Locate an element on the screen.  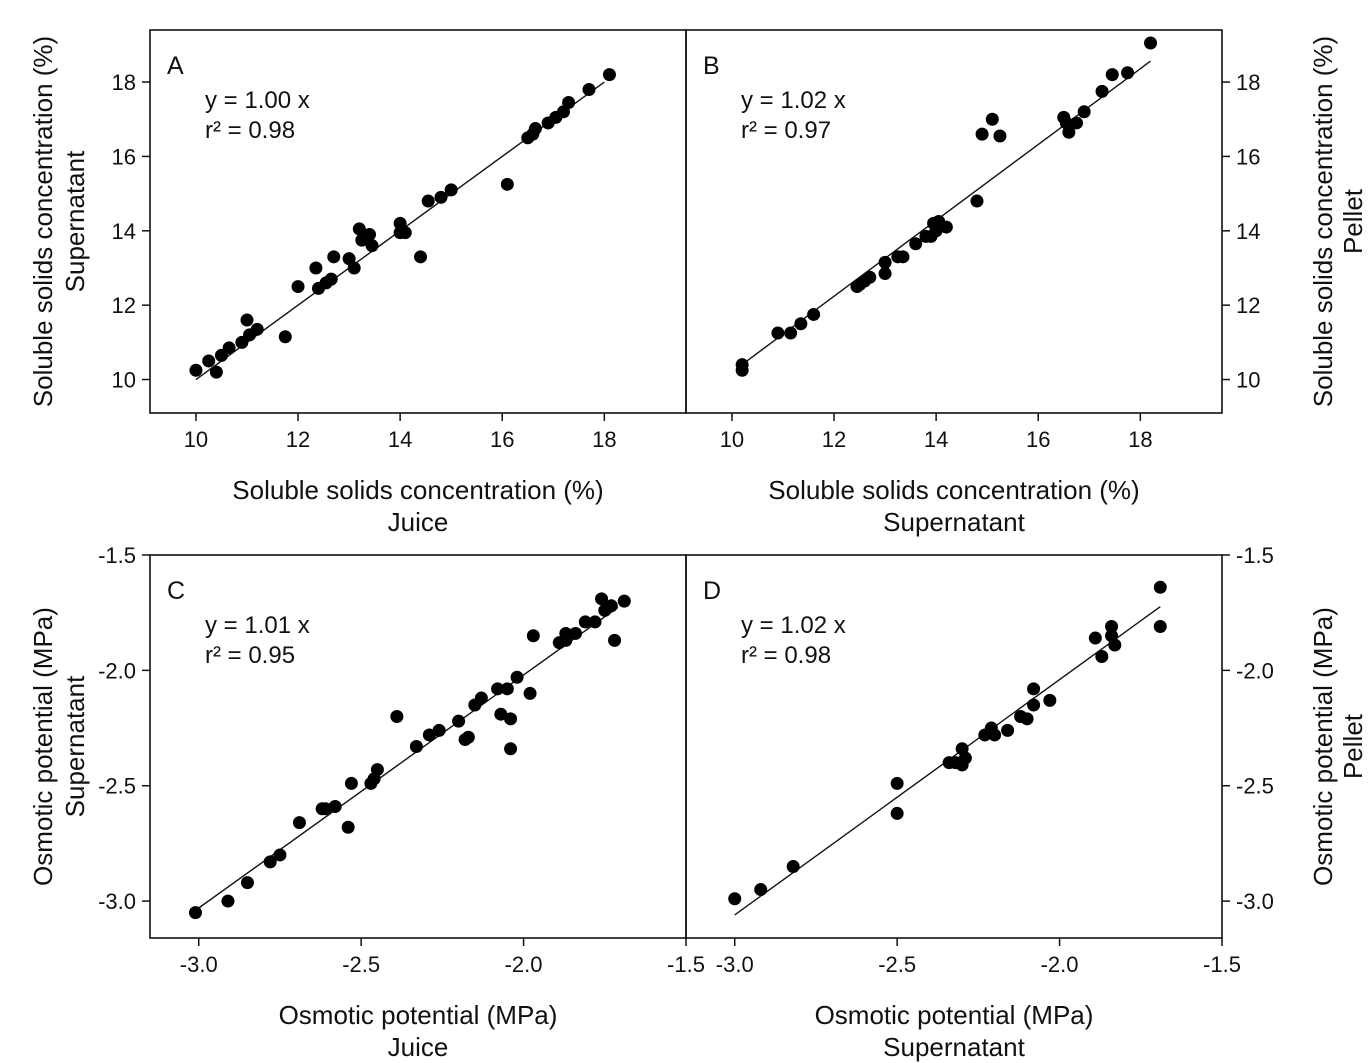
regression-equation: y = 1.00 x is located at coordinates (257, 100).